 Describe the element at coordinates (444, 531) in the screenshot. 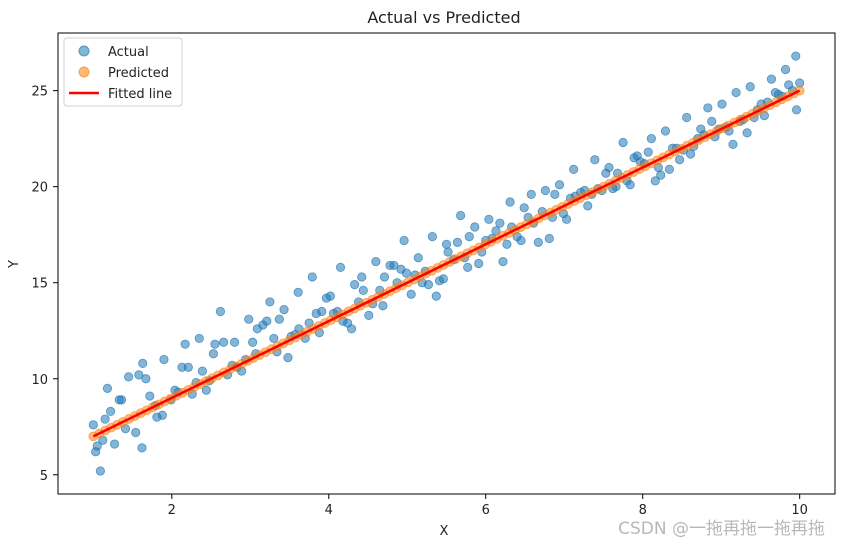

I see `x-axis-label: X` at that location.